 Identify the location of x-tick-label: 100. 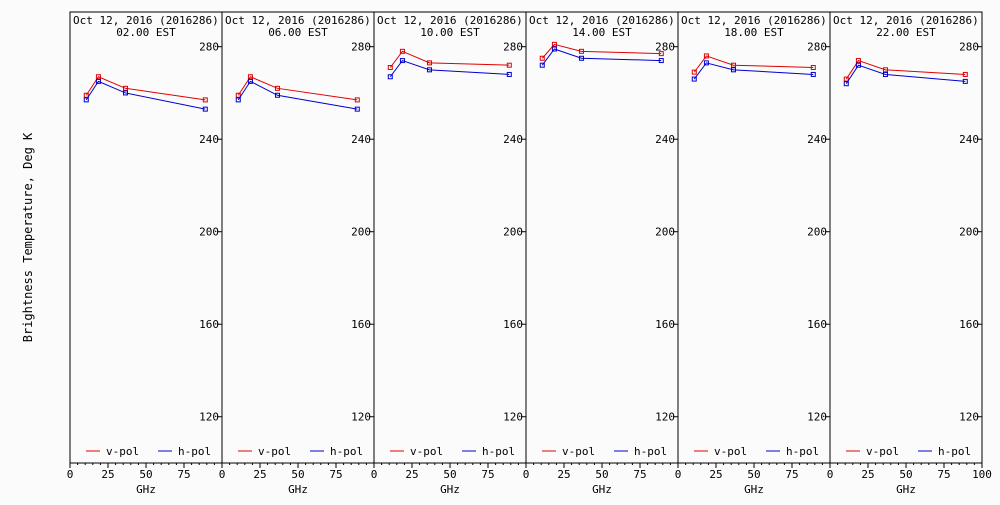
(982, 474).